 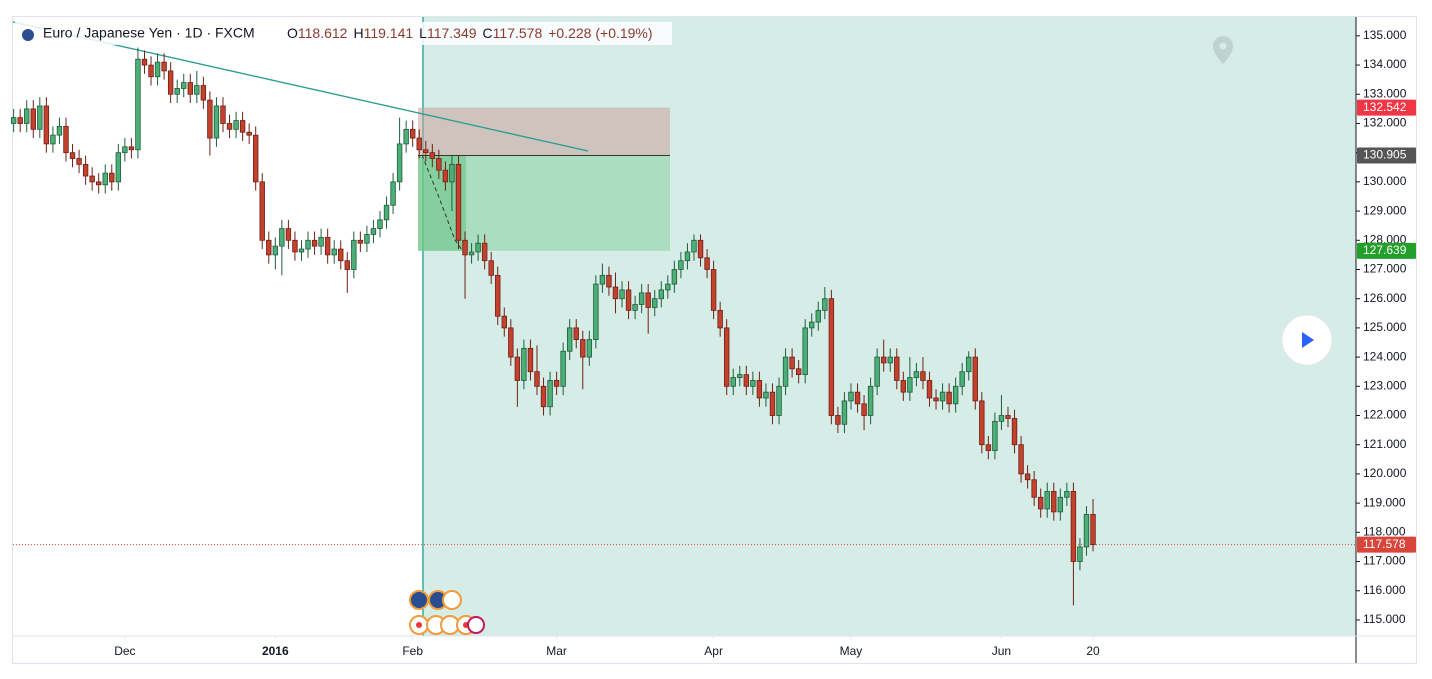 I want to click on x-tick-label: 2016, so click(x=275, y=651).